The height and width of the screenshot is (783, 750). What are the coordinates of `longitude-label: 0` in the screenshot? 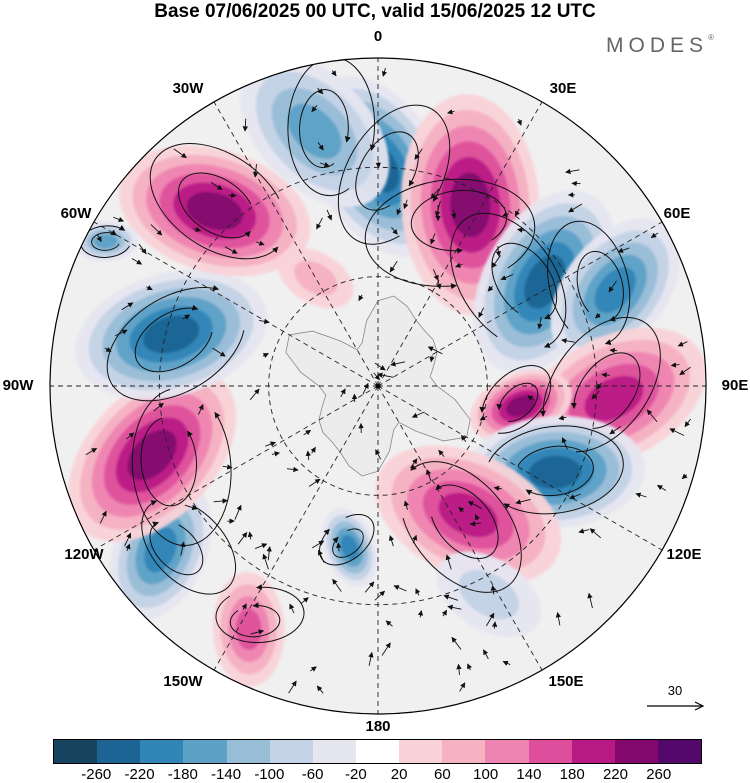 It's located at (378, 36).